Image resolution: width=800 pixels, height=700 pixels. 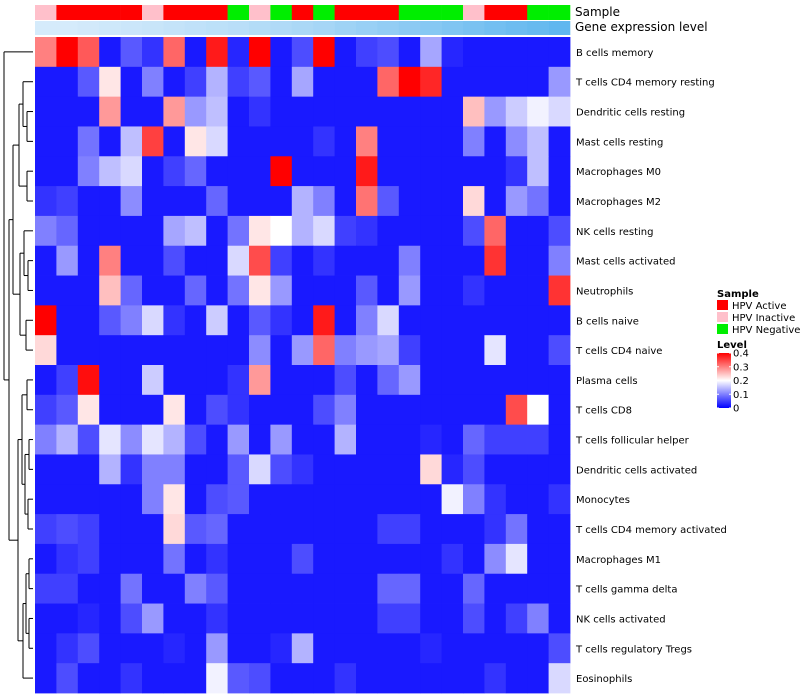 What do you see at coordinates (736, 409) in the screenshot?
I see `level-tick-label: 0` at bounding box center [736, 409].